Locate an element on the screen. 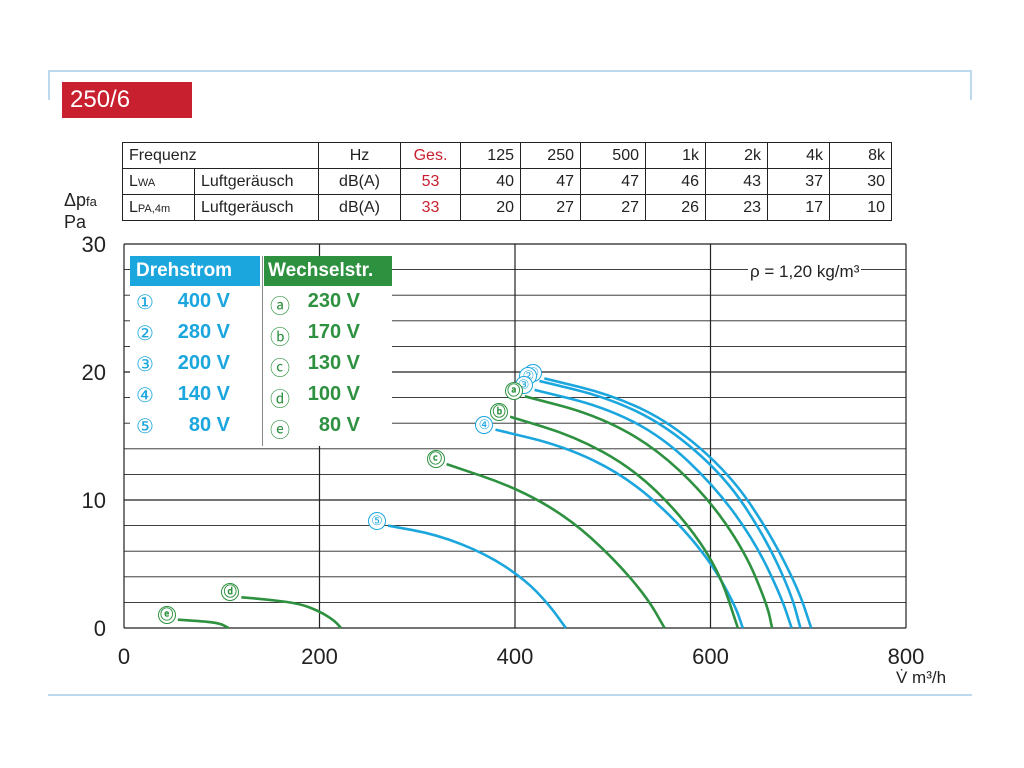 Image resolution: width=1024 pixels, height=768 pixels. x-tick-label: 200 is located at coordinates (319, 656).